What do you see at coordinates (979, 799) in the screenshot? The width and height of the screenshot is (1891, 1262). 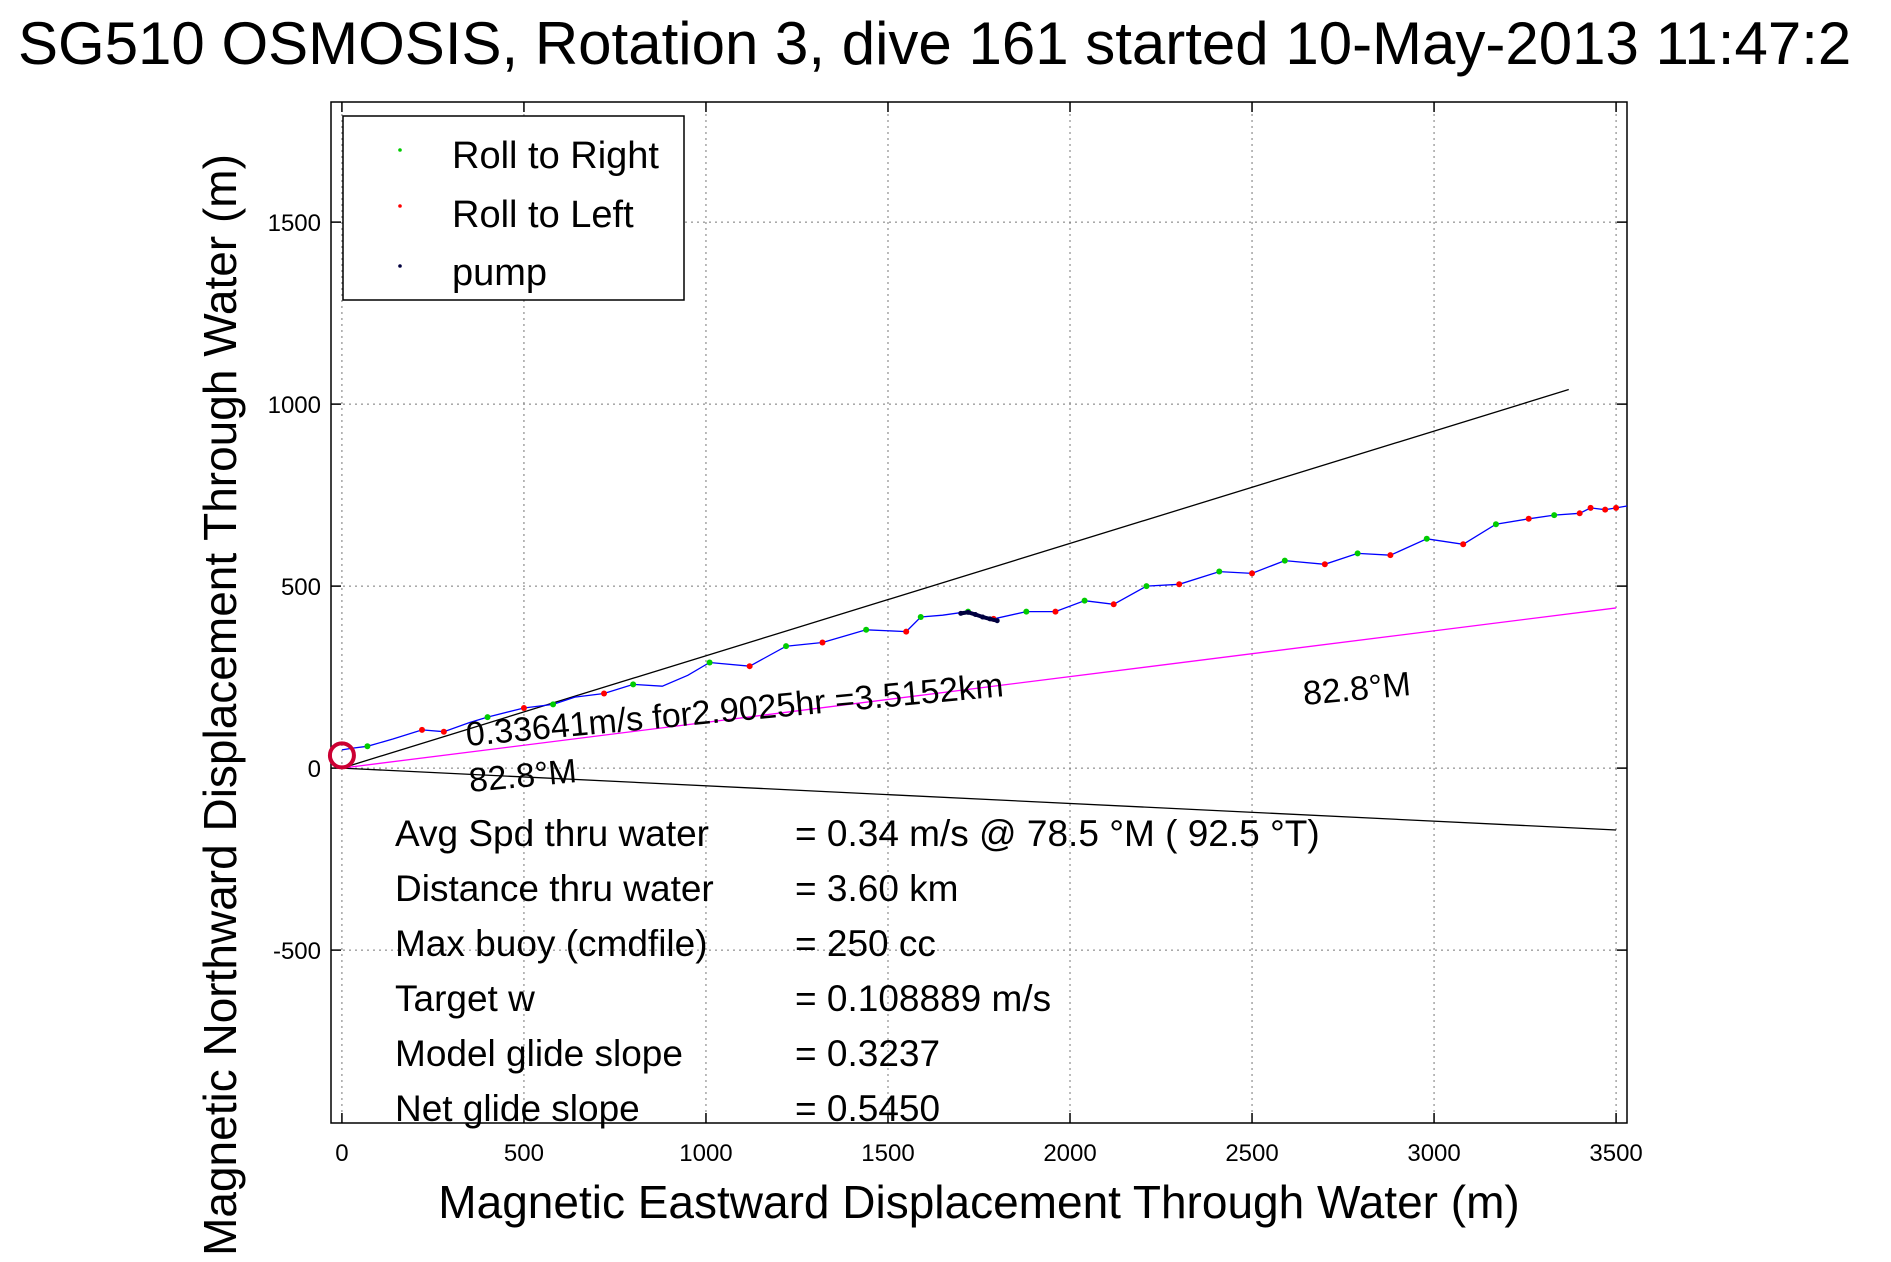 I see `lower-bound-line` at bounding box center [979, 799].